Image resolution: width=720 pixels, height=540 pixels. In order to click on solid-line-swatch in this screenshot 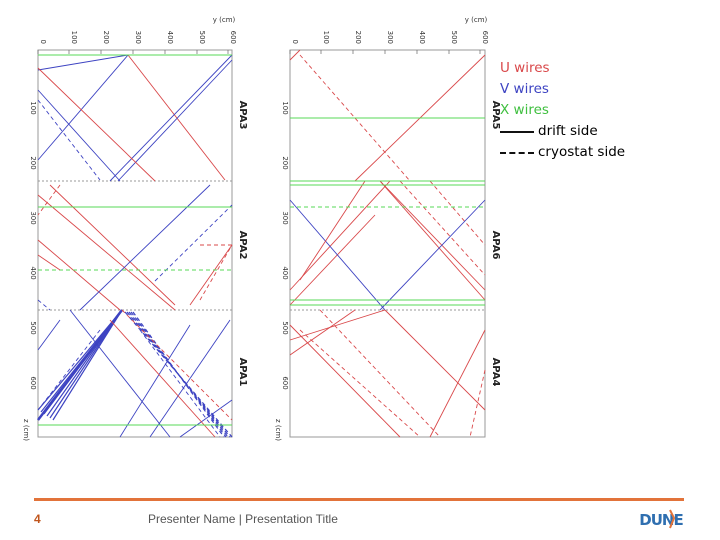, I will do `click(517, 131)`.